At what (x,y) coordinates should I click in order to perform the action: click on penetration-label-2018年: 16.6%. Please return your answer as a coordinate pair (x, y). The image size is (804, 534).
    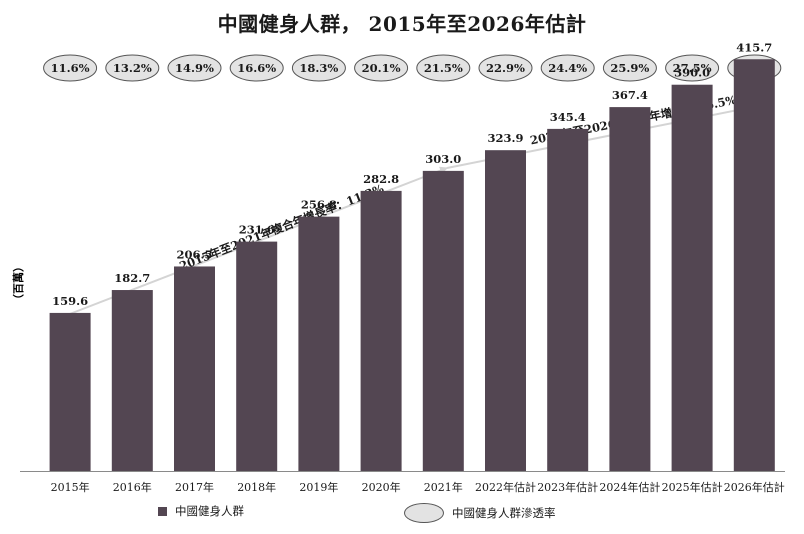
    Looking at the image, I should click on (256, 68).